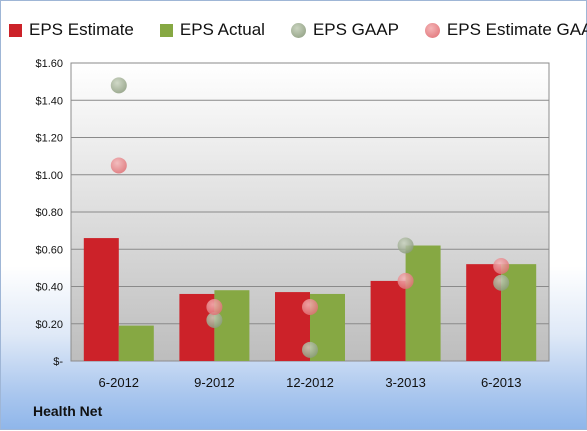  I want to click on x-category-label: 9-2012, so click(214, 382).